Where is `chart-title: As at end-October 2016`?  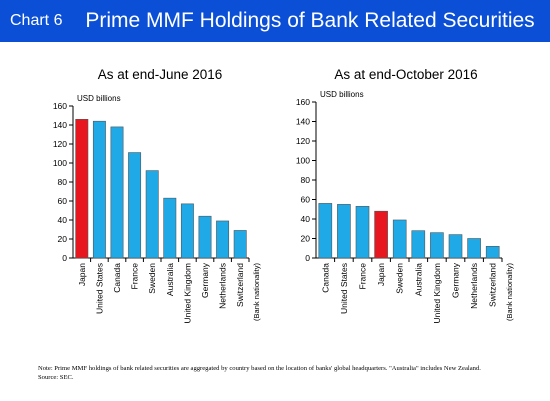
chart-title: As at end-October 2016 is located at coordinates (405, 74).